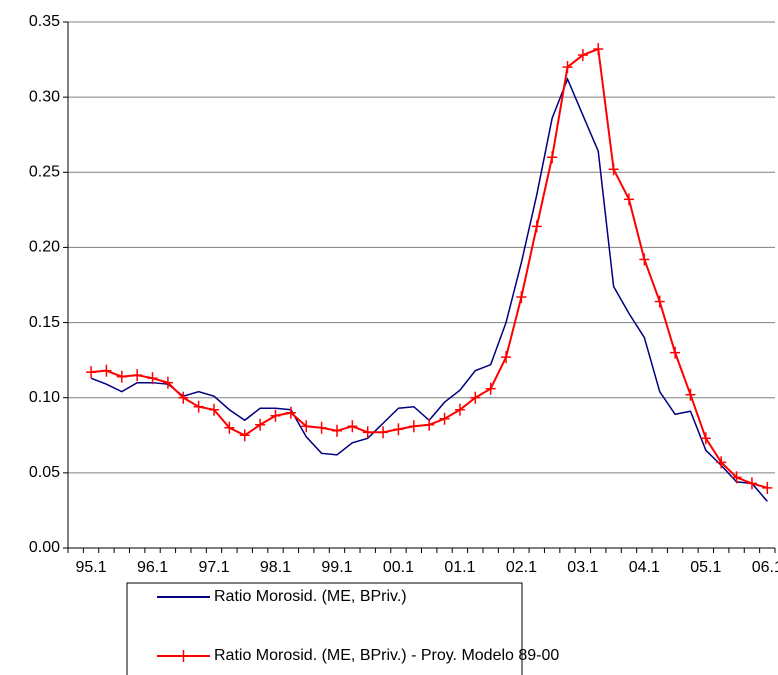 The image size is (778, 675). I want to click on y-tick-label: 0.30, so click(44, 96).